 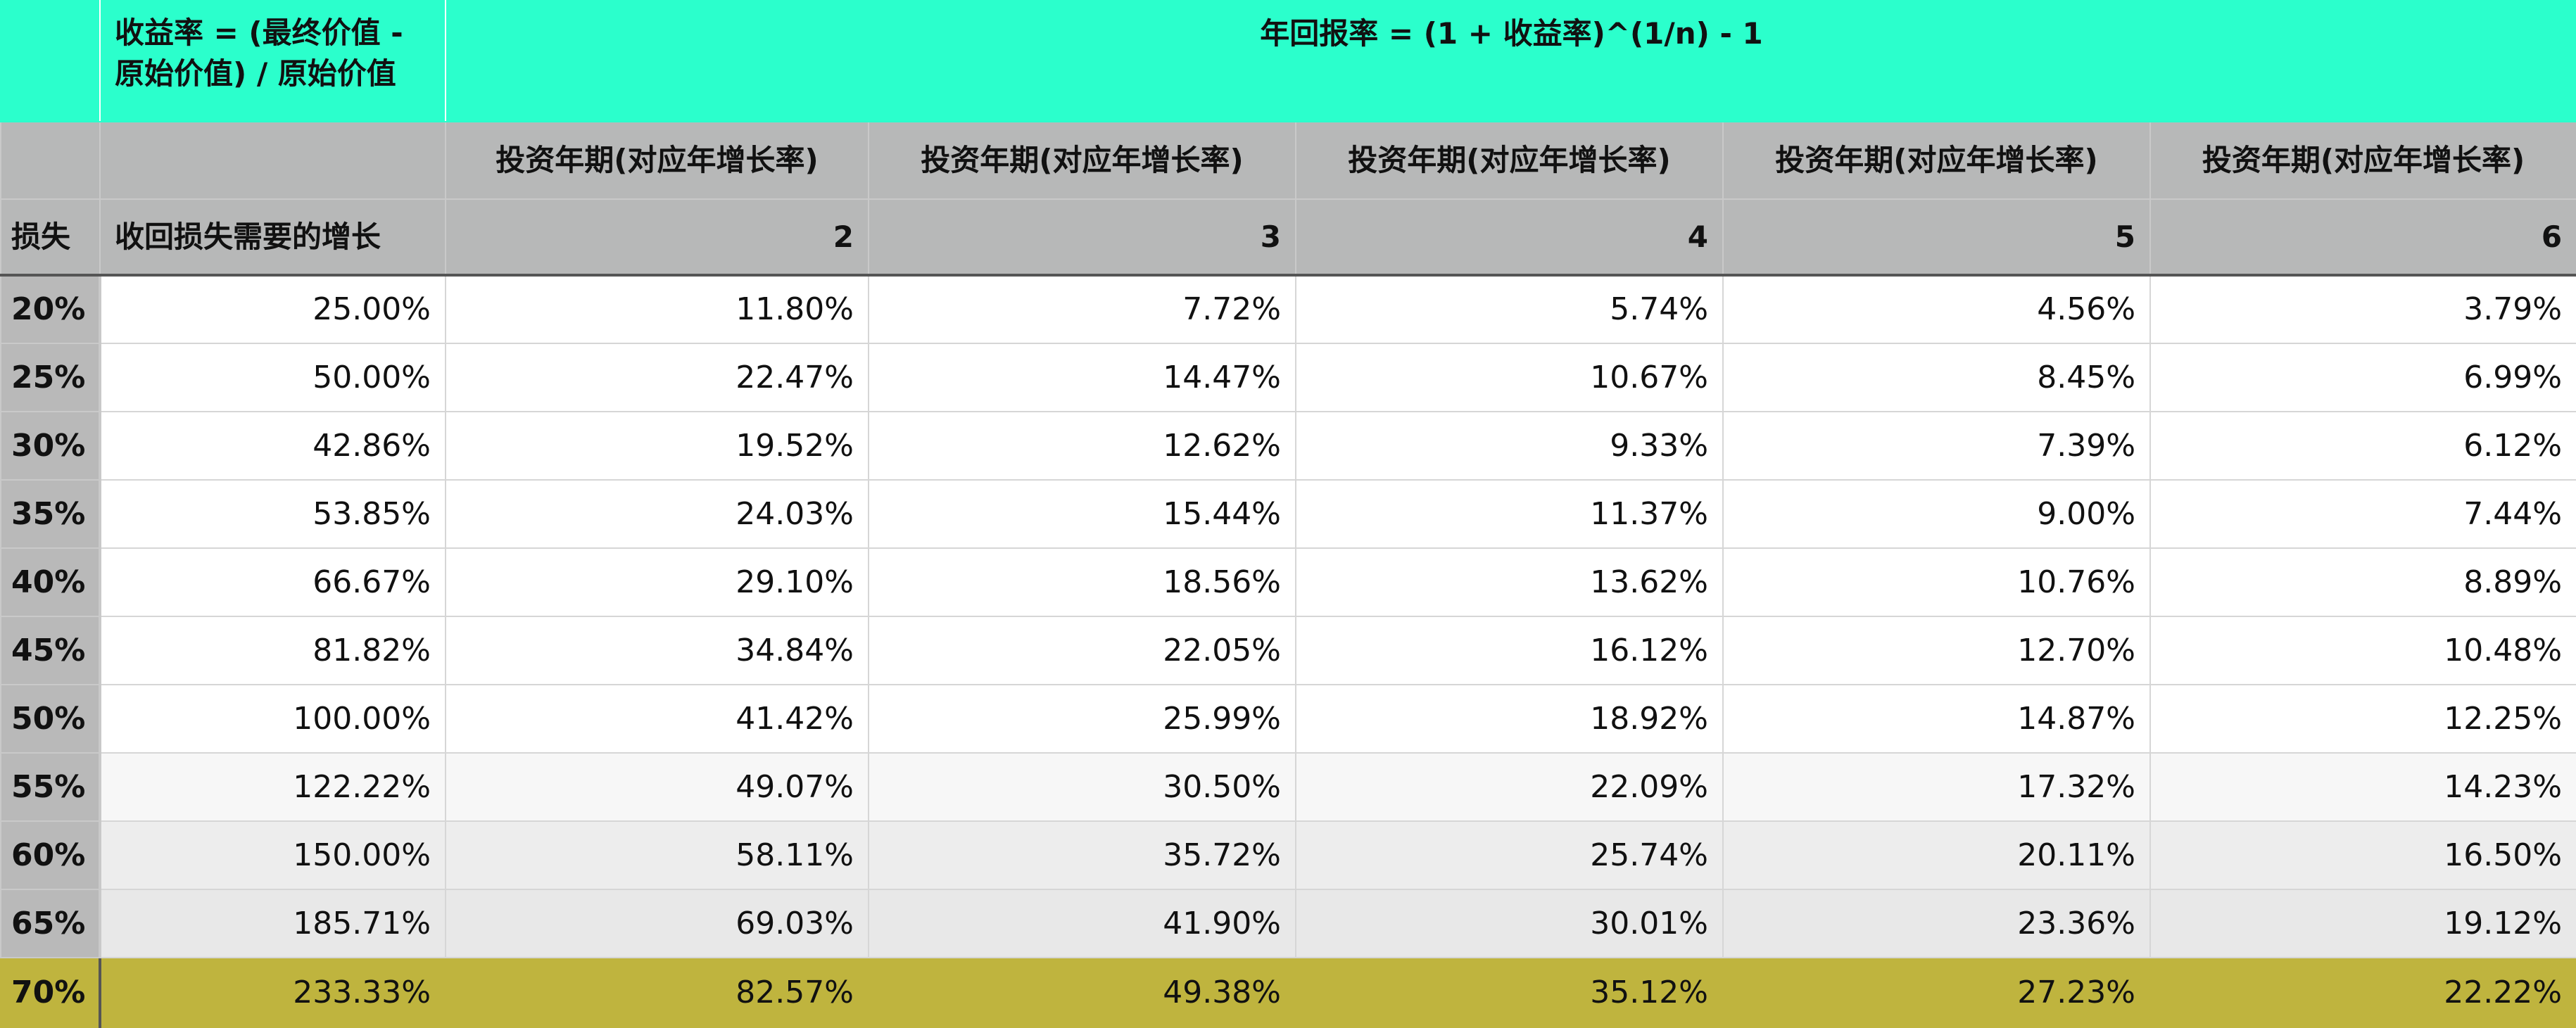 I want to click on year-header-cell: 3, so click(x=1082, y=237).